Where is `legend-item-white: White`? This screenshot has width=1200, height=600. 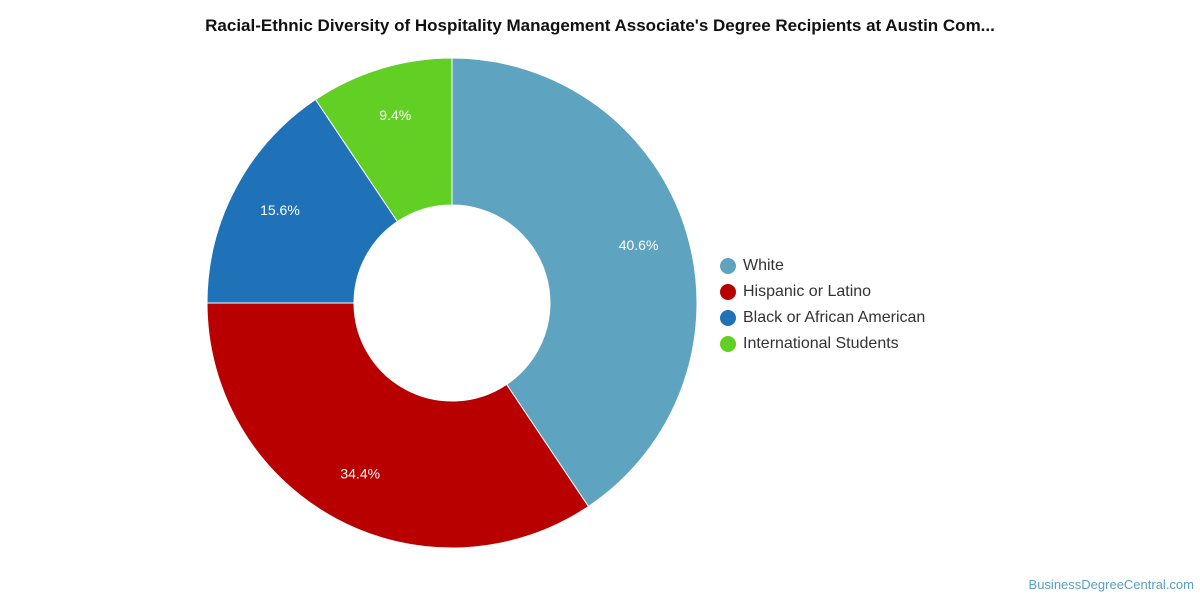
legend-item-white: White is located at coordinates (822, 266).